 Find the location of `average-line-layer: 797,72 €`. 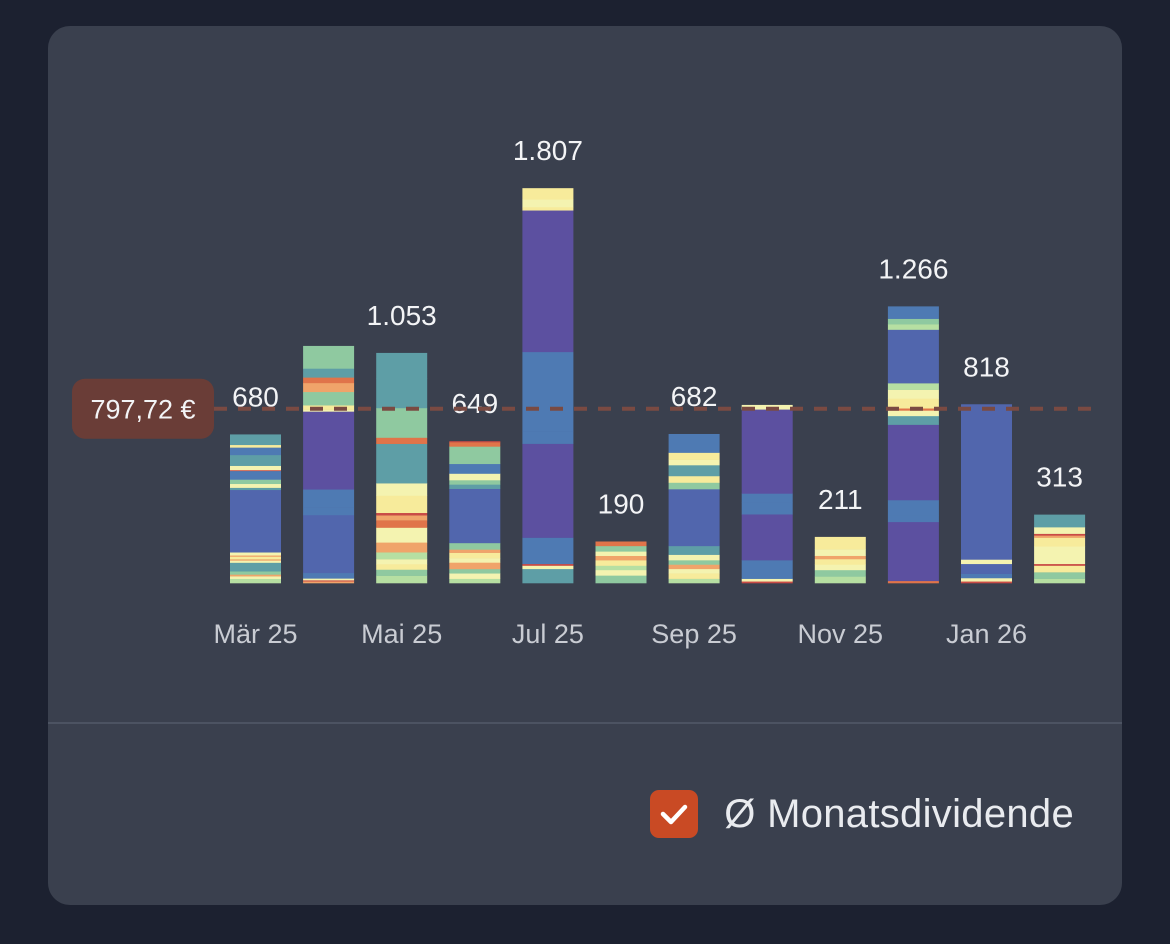

average-line-layer: 797,72 € is located at coordinates (586, 408).